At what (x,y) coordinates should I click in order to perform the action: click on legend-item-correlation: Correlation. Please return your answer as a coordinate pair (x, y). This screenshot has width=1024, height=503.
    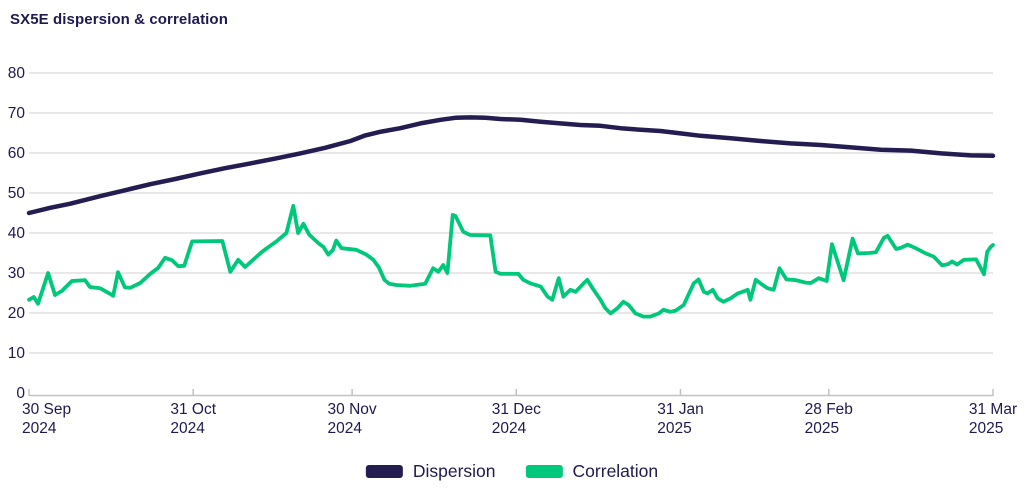
    Looking at the image, I should click on (592, 471).